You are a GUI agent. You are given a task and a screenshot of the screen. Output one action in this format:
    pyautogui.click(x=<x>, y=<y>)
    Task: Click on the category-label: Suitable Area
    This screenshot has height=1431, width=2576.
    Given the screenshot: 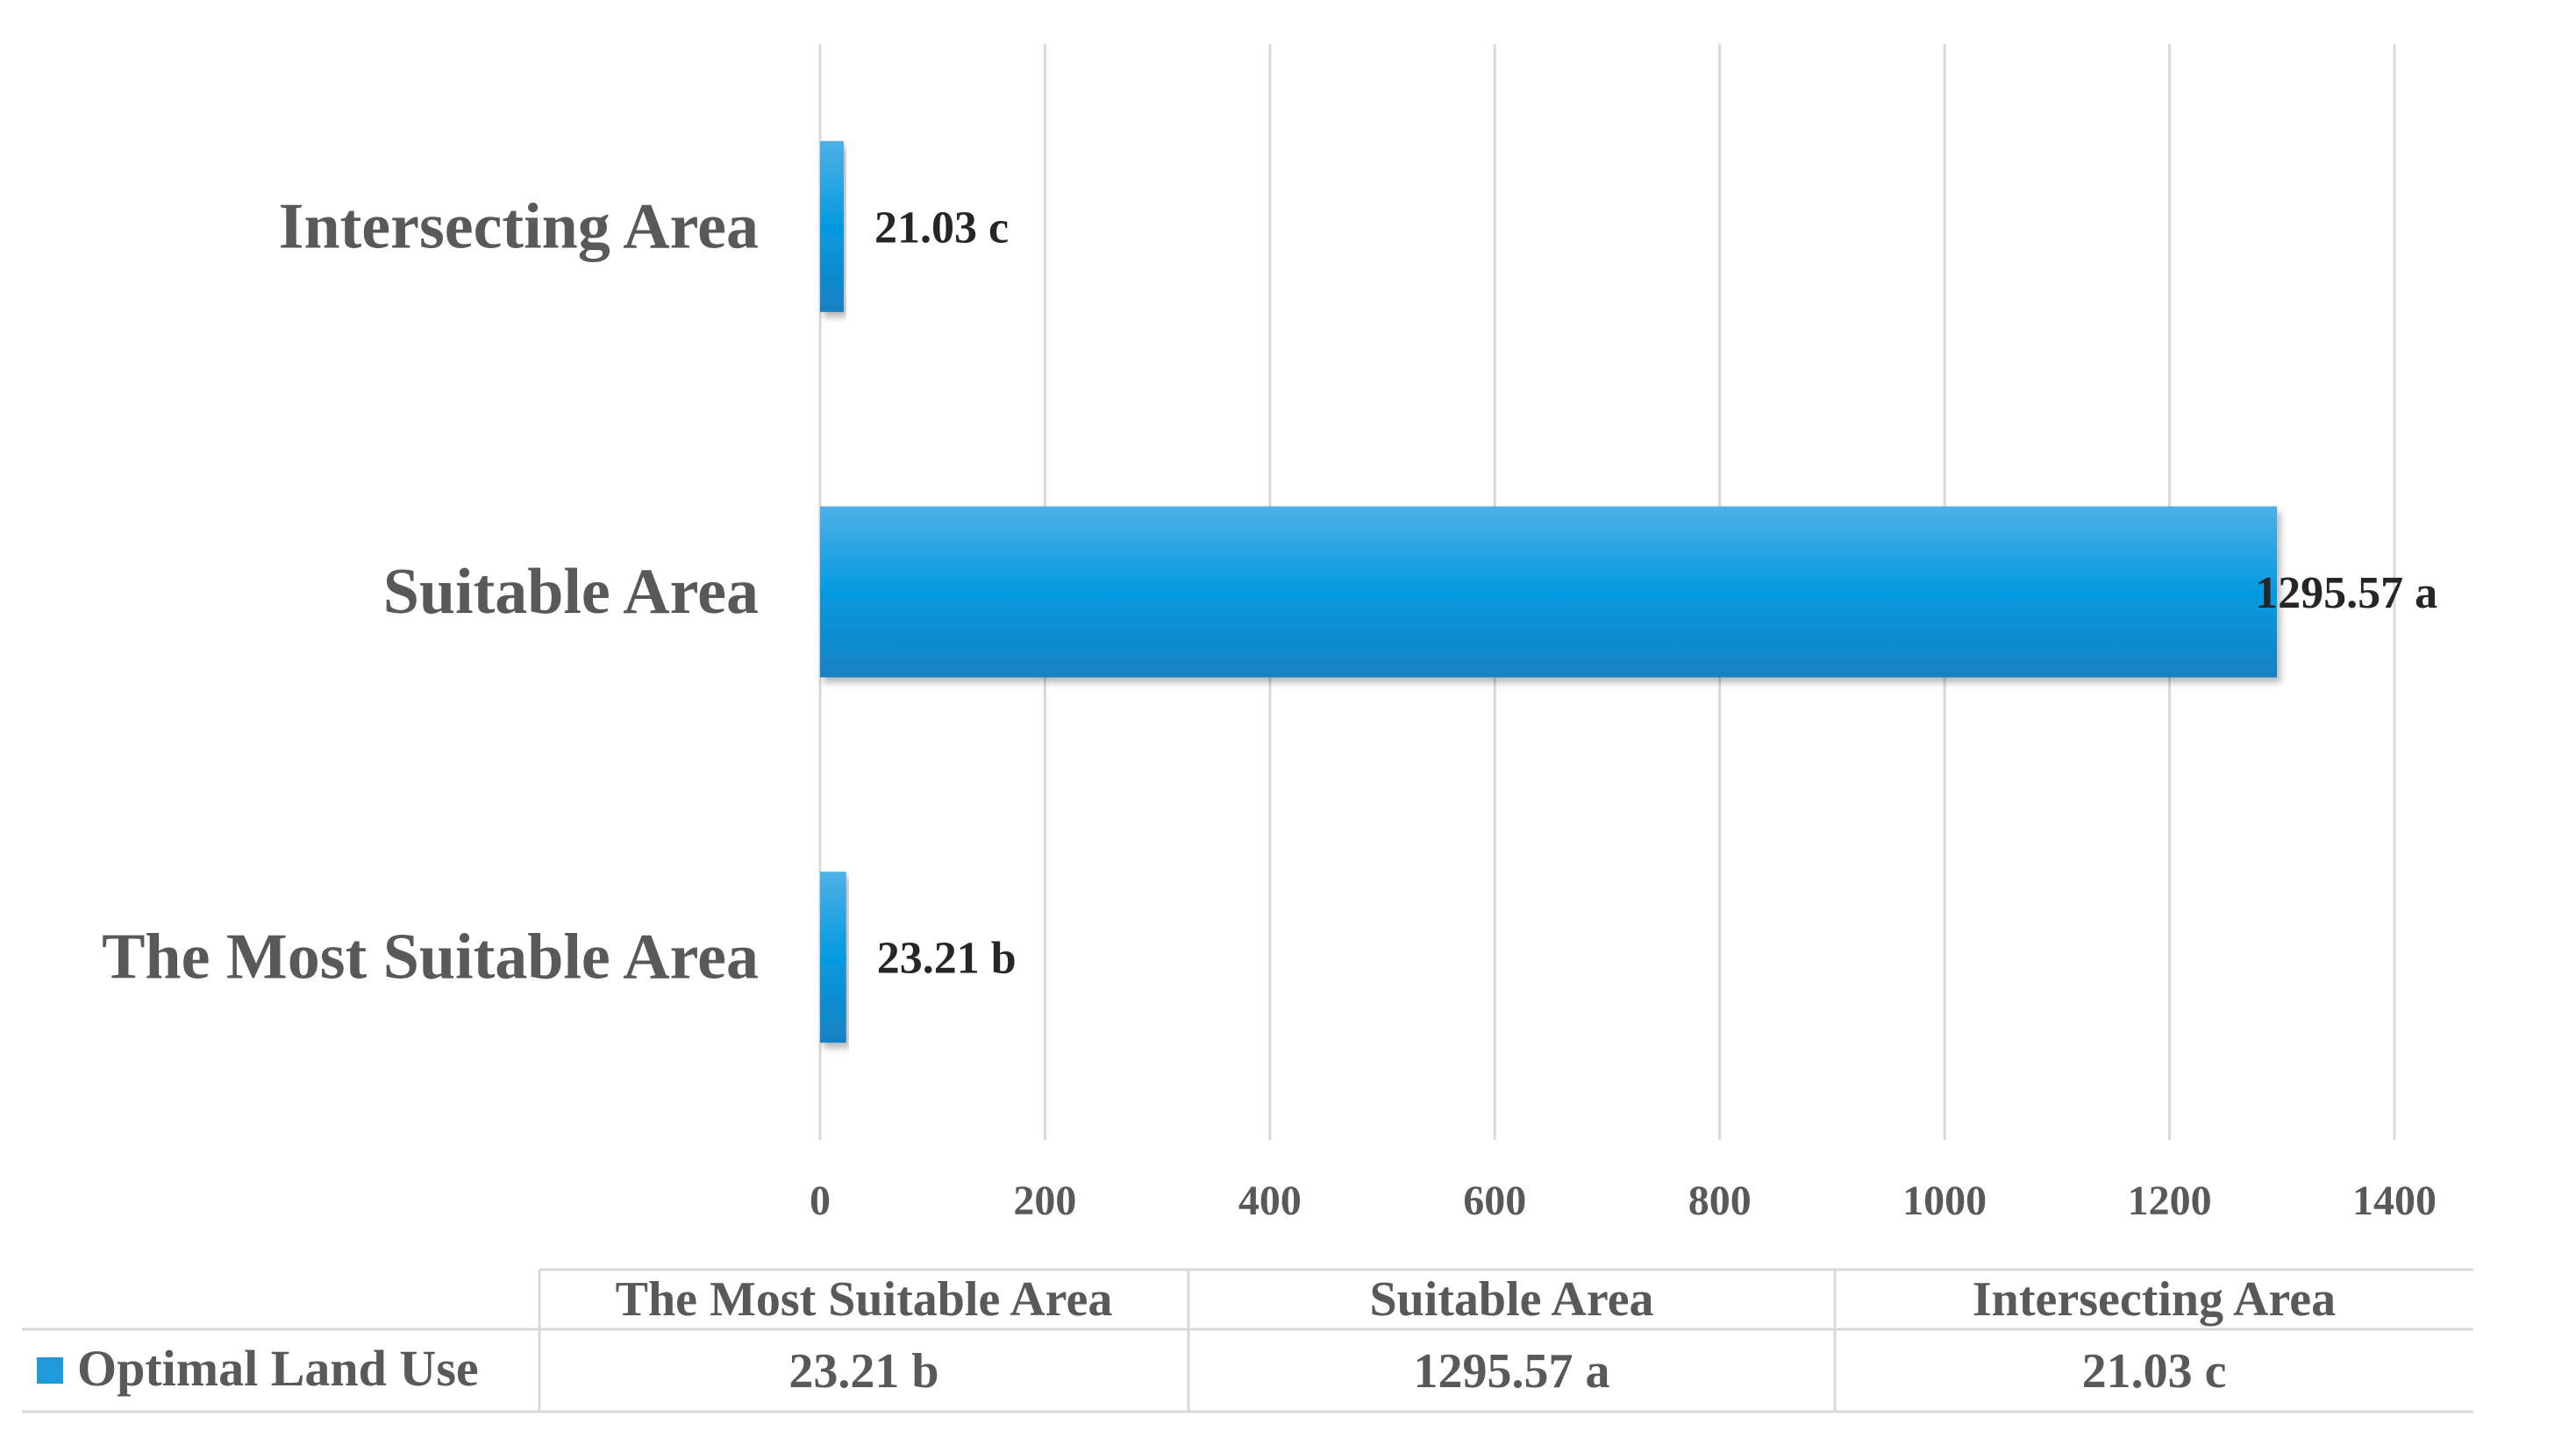 What is the action you would take?
    pyautogui.click(x=571, y=592)
    